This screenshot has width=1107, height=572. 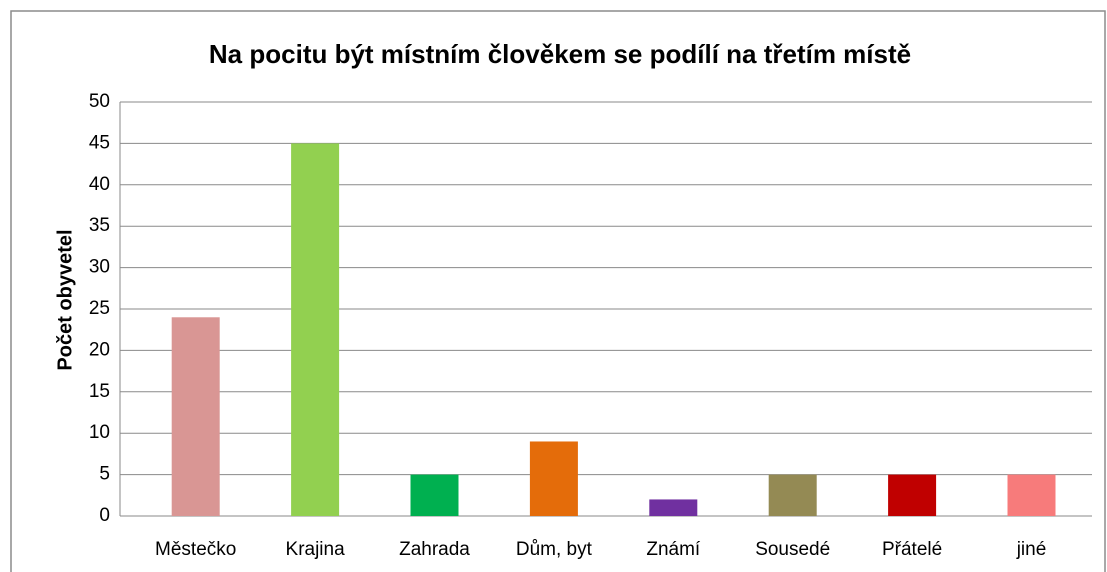 What do you see at coordinates (673, 549) in the screenshot?
I see `x-tick-label: Známí` at bounding box center [673, 549].